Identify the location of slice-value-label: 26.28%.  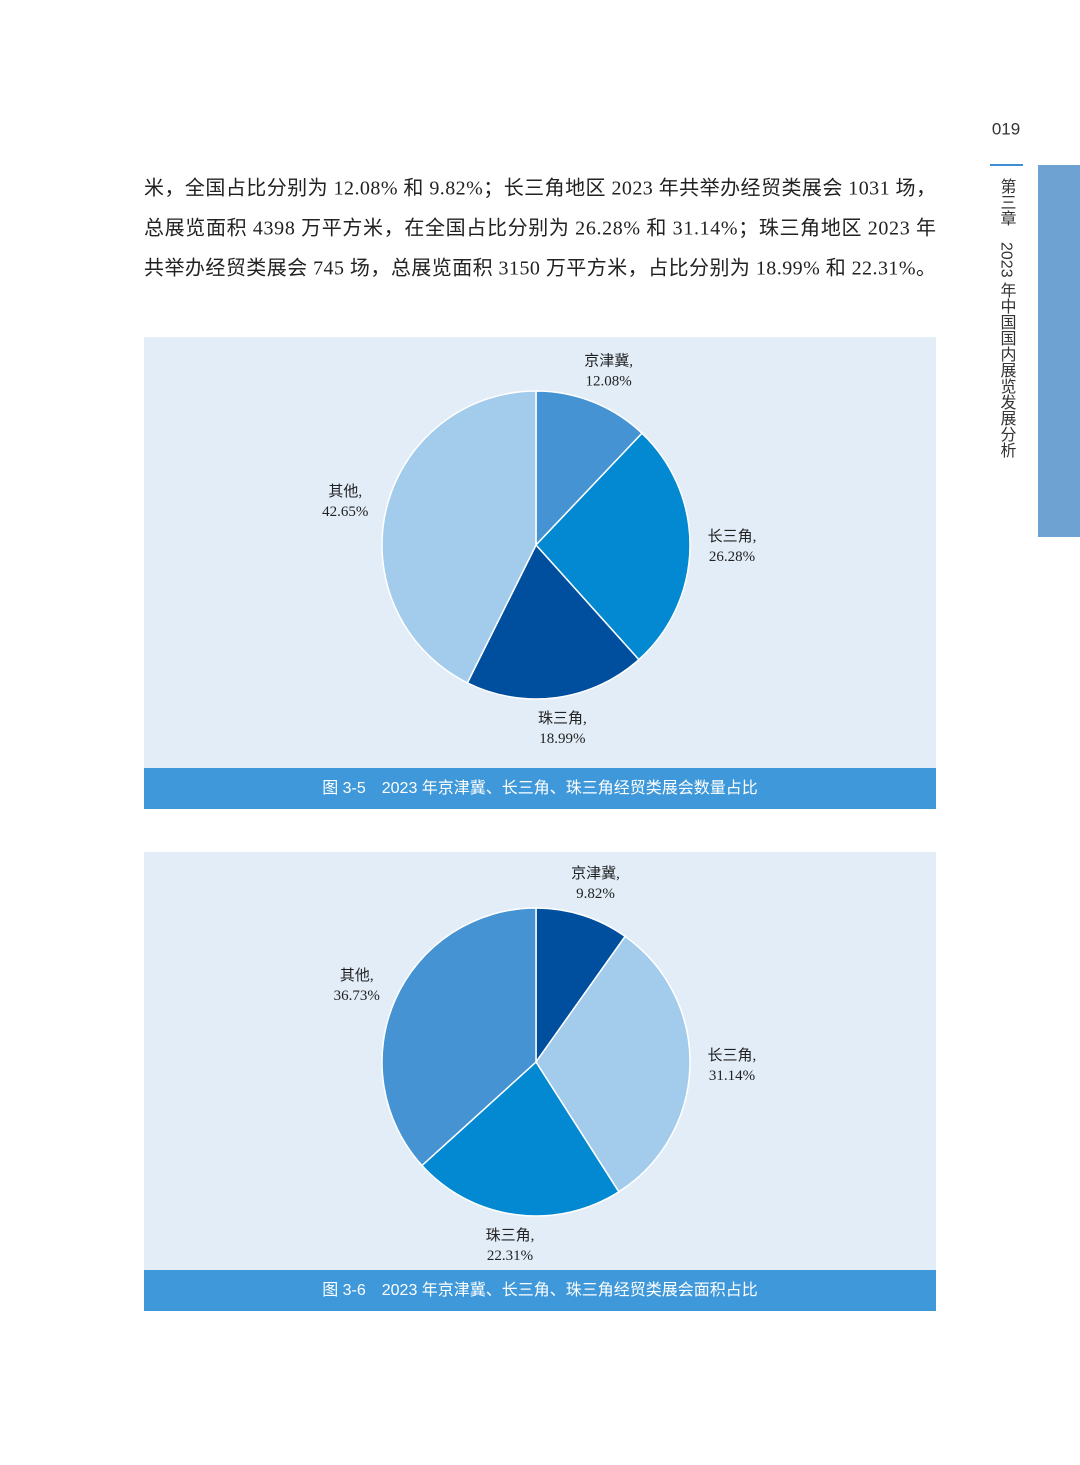
(732, 557).